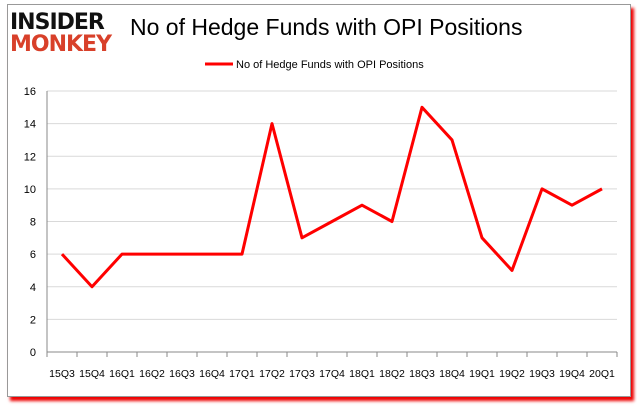  I want to click on chart-title: No of Hedge Funds with OPI Positions, so click(326, 27).